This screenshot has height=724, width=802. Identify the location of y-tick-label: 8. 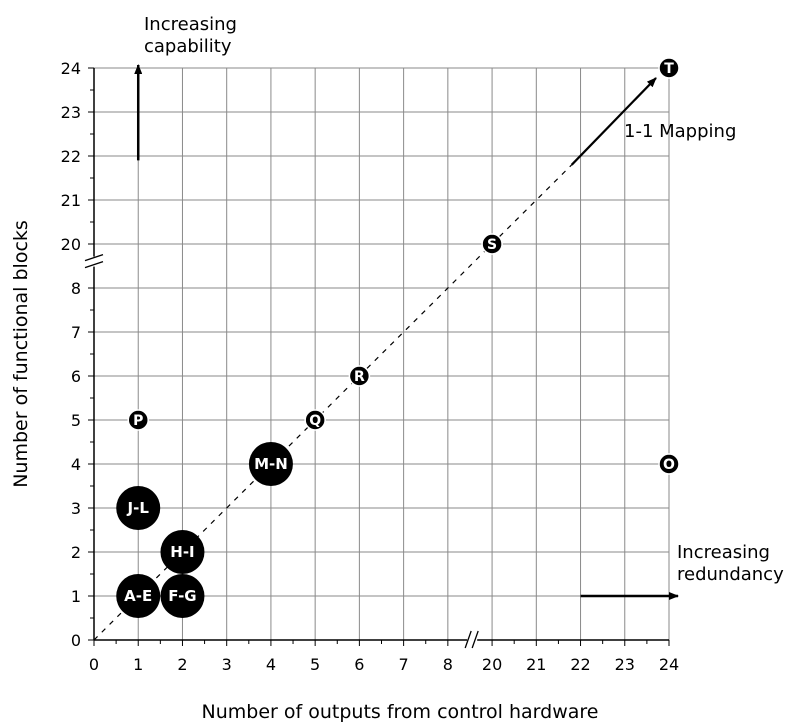
(76, 288).